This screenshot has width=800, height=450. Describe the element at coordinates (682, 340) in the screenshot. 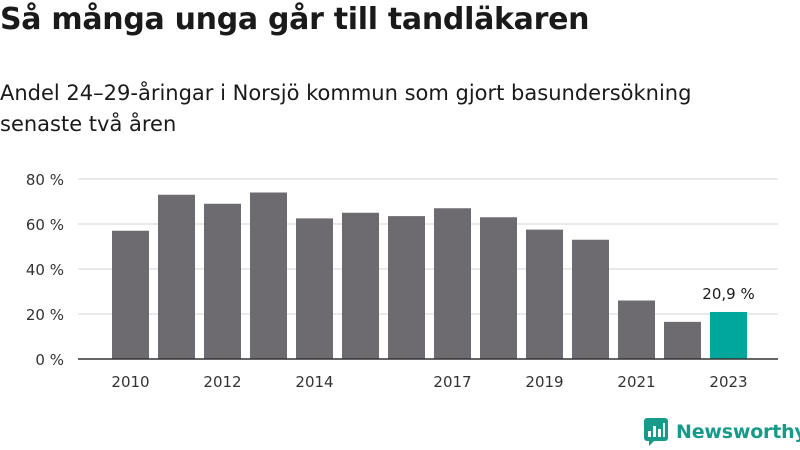

I see `bar-2022` at that location.